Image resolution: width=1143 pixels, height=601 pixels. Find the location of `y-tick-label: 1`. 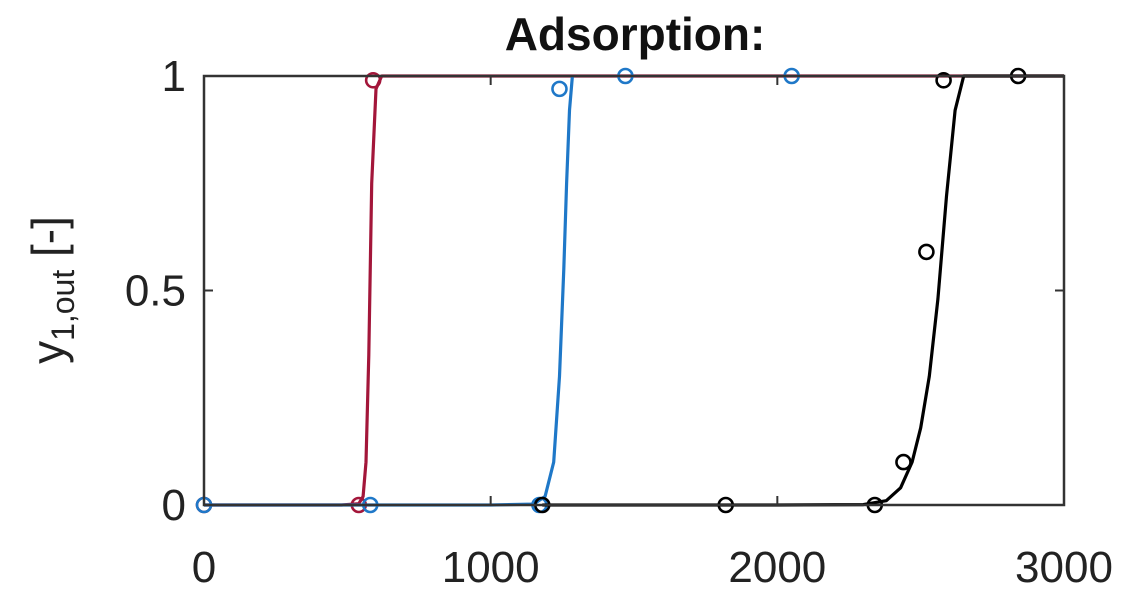

y-tick-label: 1 is located at coordinates (174, 76).